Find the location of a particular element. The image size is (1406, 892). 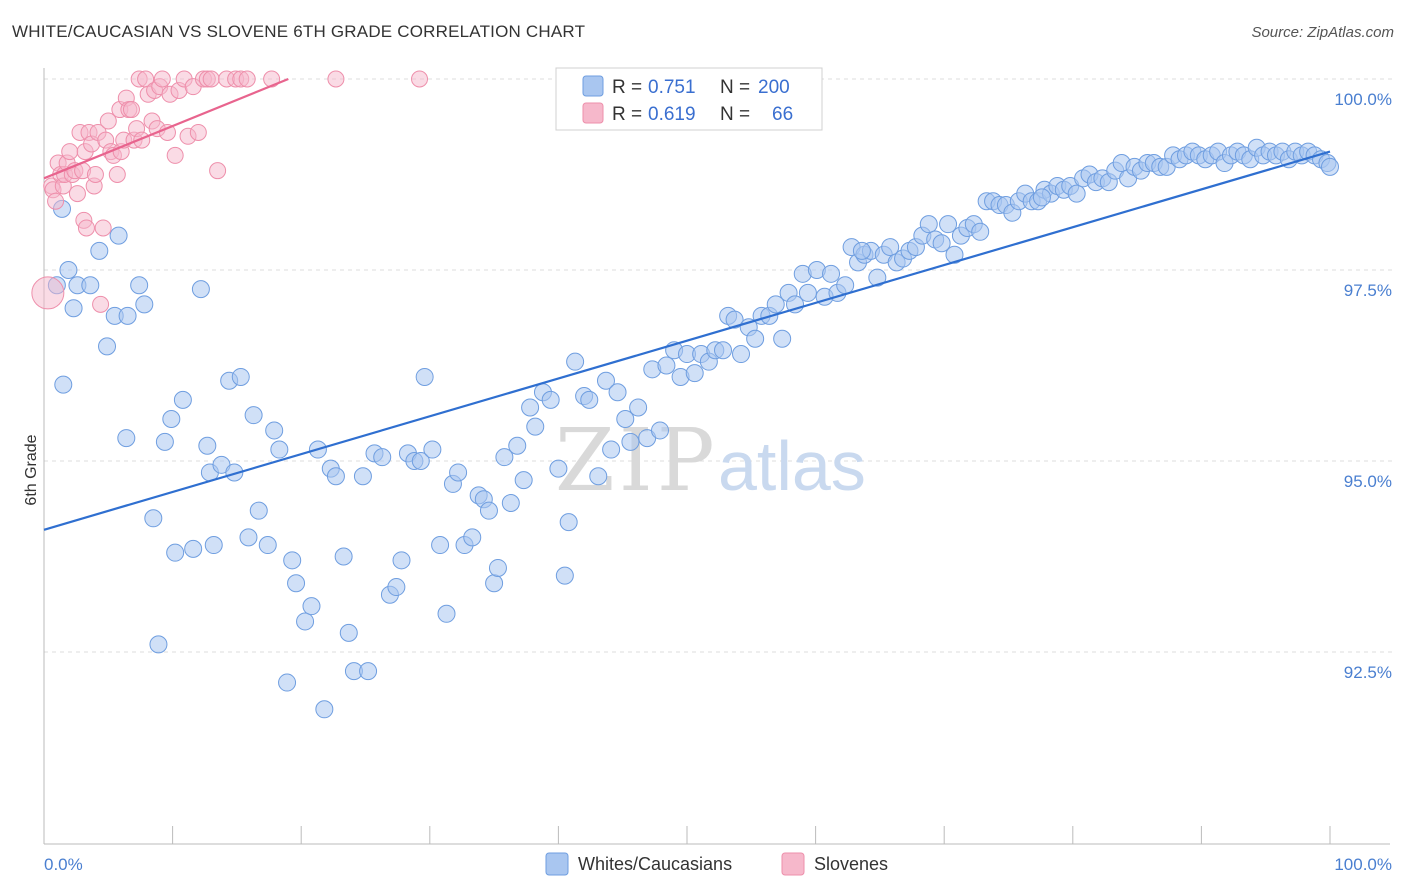

watermark-zip: ZIP is located at coordinates (637, 461).